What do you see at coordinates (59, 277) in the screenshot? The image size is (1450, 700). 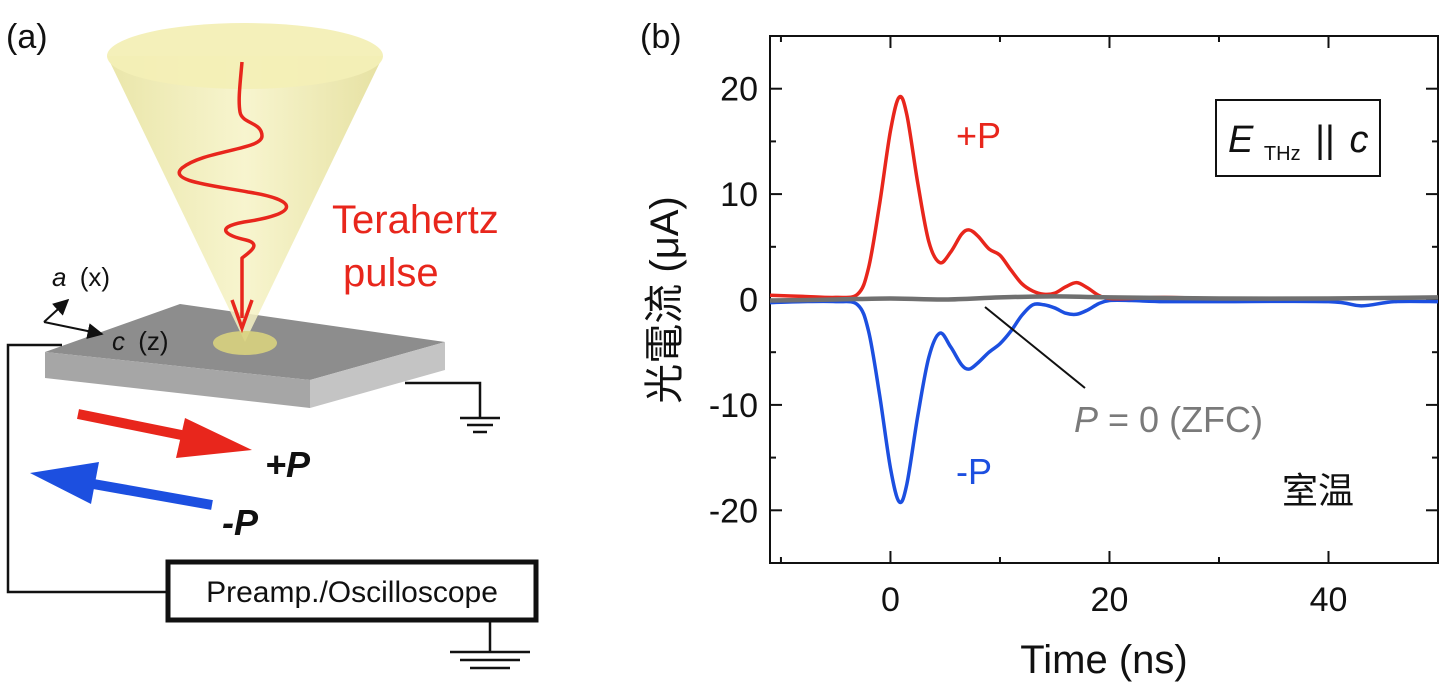 I see `axis-a-letter: a` at bounding box center [59, 277].